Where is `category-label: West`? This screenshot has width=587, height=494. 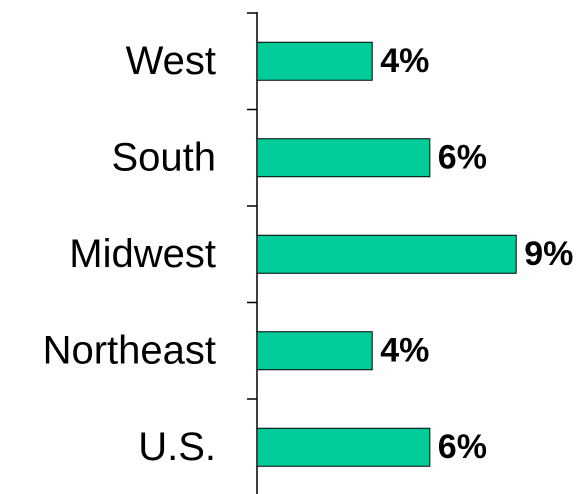 category-label: West is located at coordinates (171, 61).